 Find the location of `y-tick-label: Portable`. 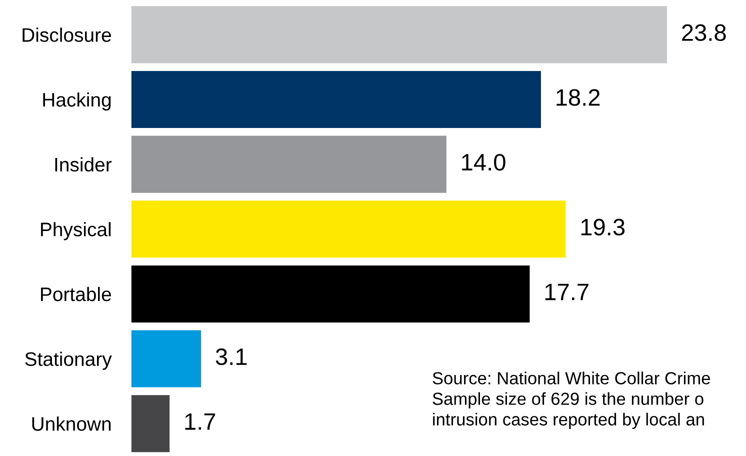

y-tick-label: Portable is located at coordinates (76, 294).